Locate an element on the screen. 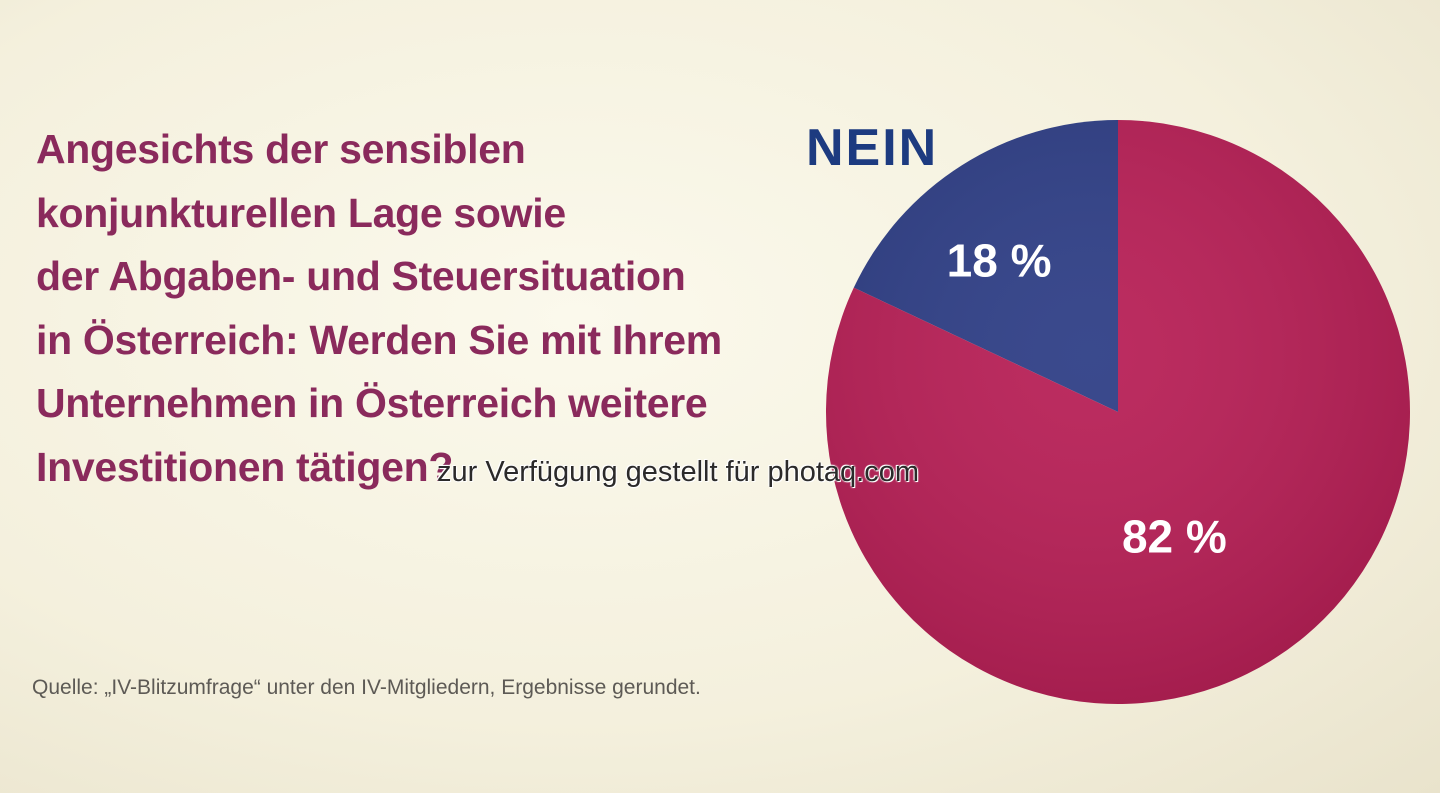 The width and height of the screenshot is (1440, 793). question-line: konjunkturellen Lage sowie is located at coordinates (301, 212).